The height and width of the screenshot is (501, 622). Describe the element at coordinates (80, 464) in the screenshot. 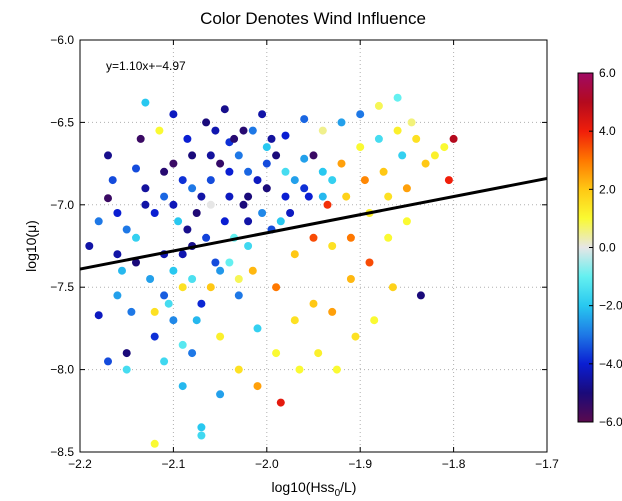

I see `x-tick-label: −2.2` at that location.